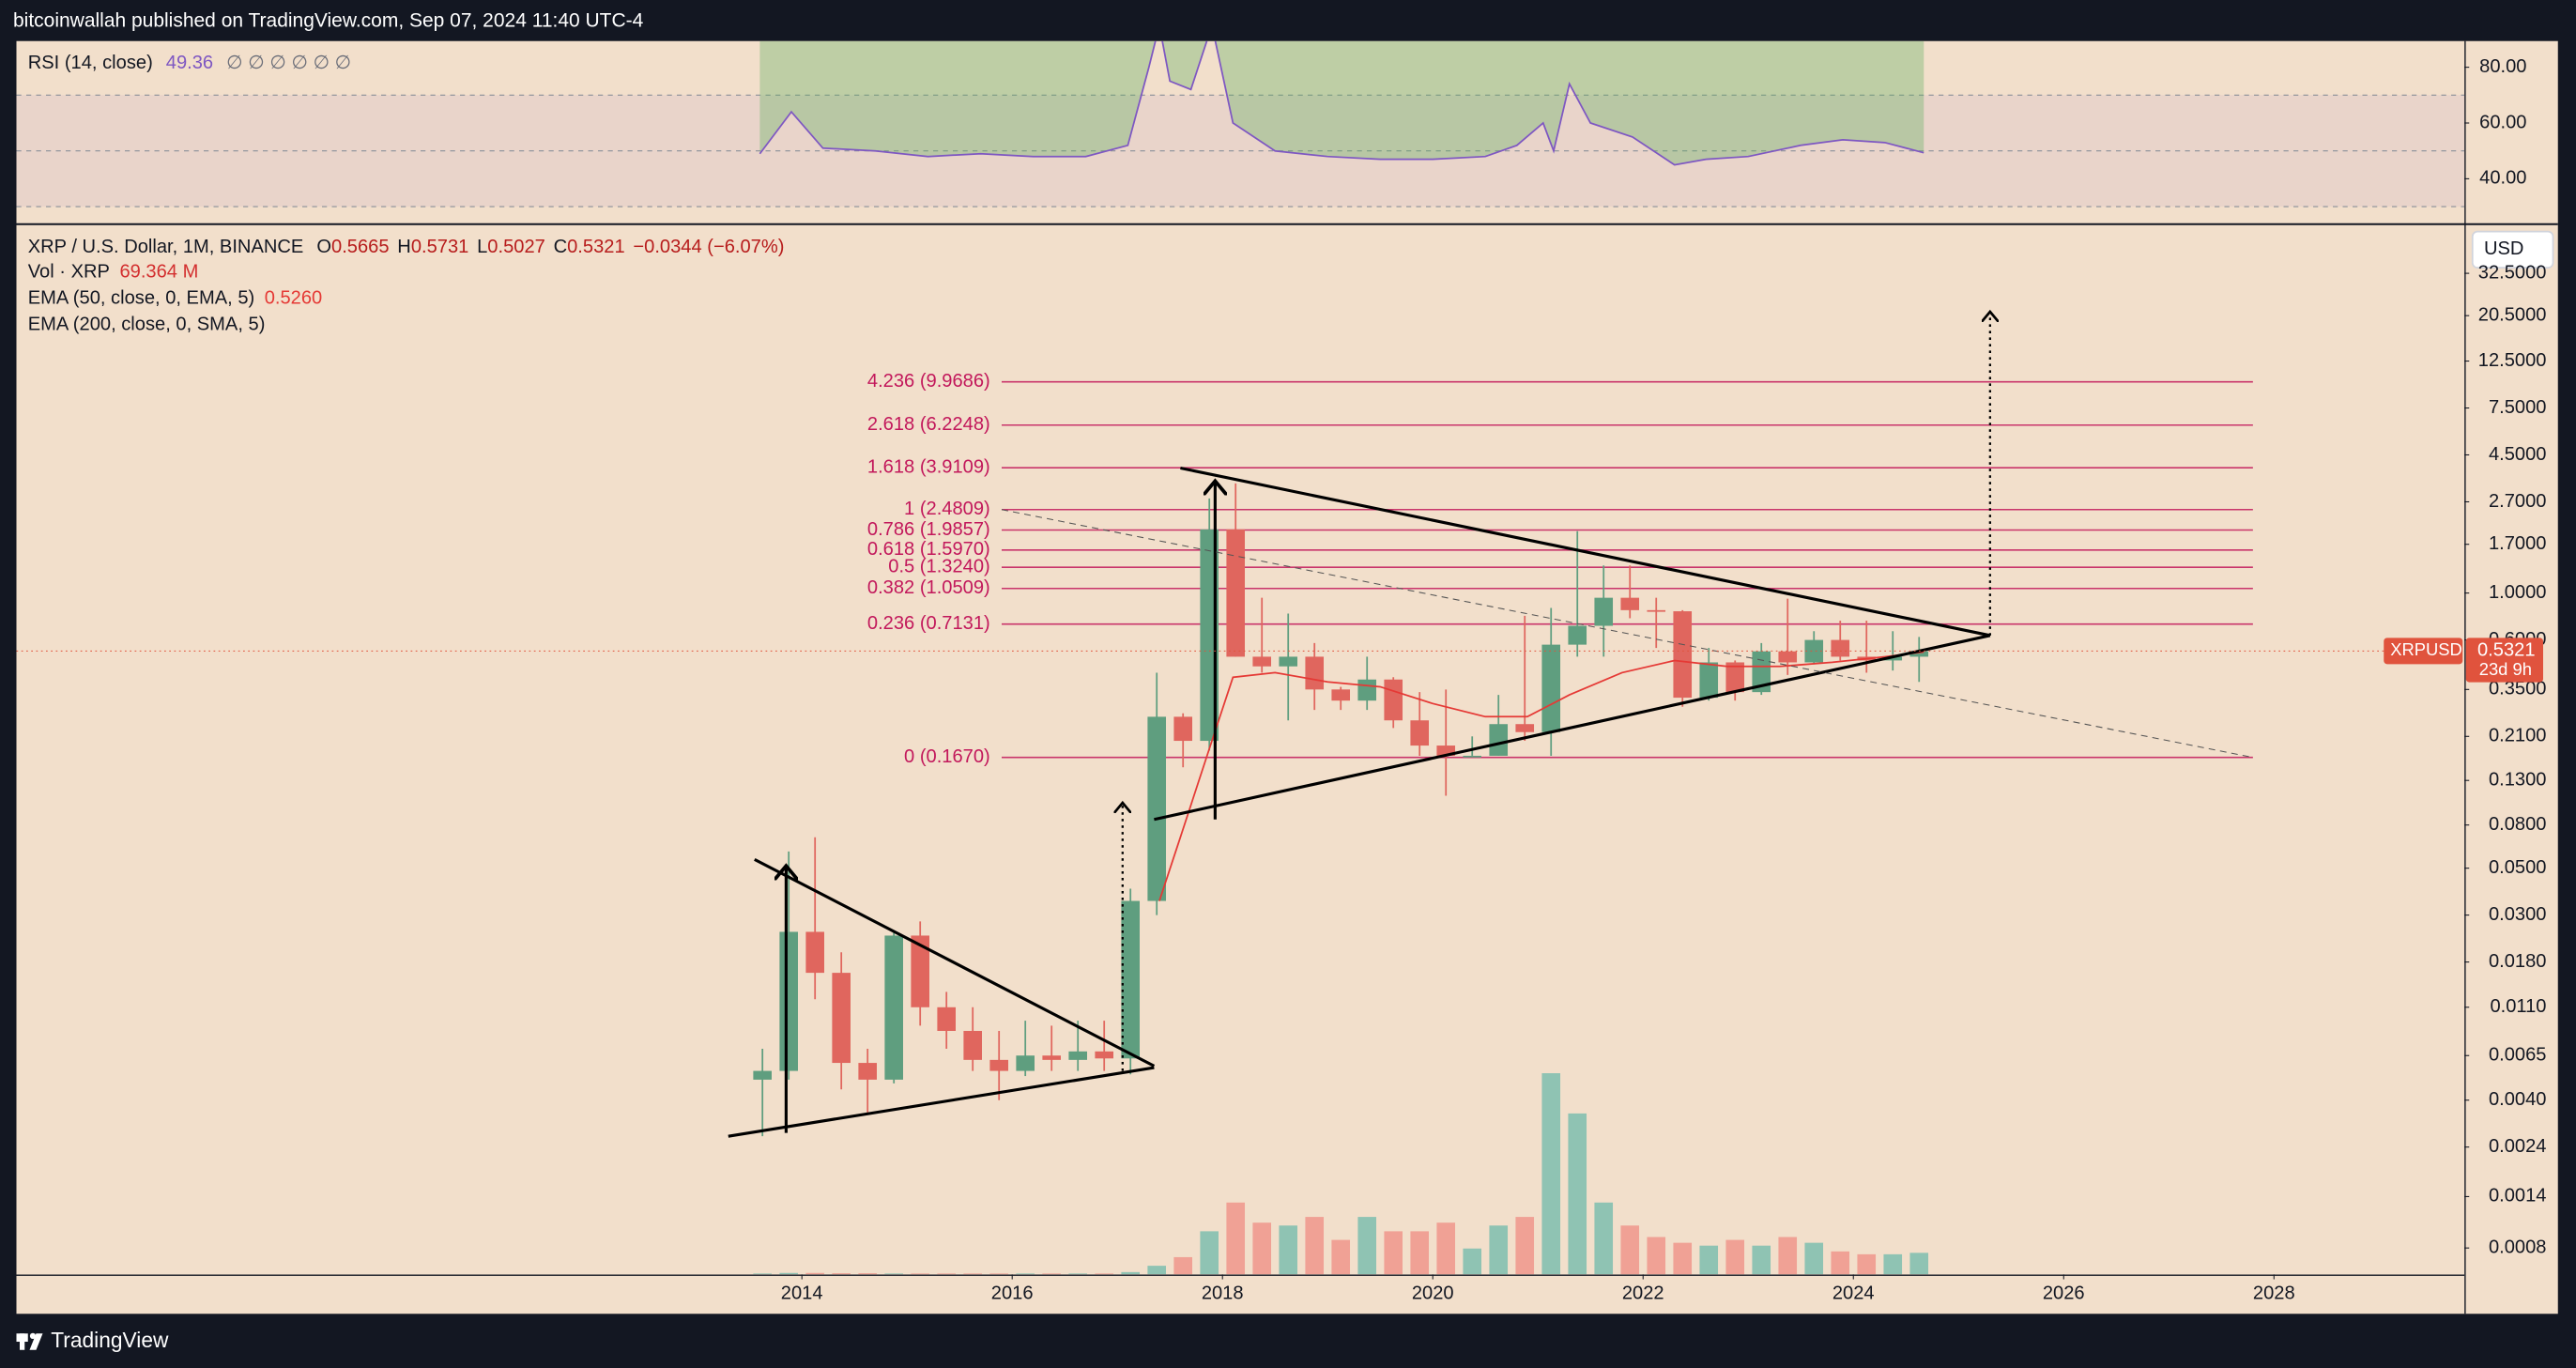 Image resolution: width=2576 pixels, height=1368 pixels. What do you see at coordinates (1854, 1293) in the screenshot?
I see `x-tick-label: 2024` at bounding box center [1854, 1293].